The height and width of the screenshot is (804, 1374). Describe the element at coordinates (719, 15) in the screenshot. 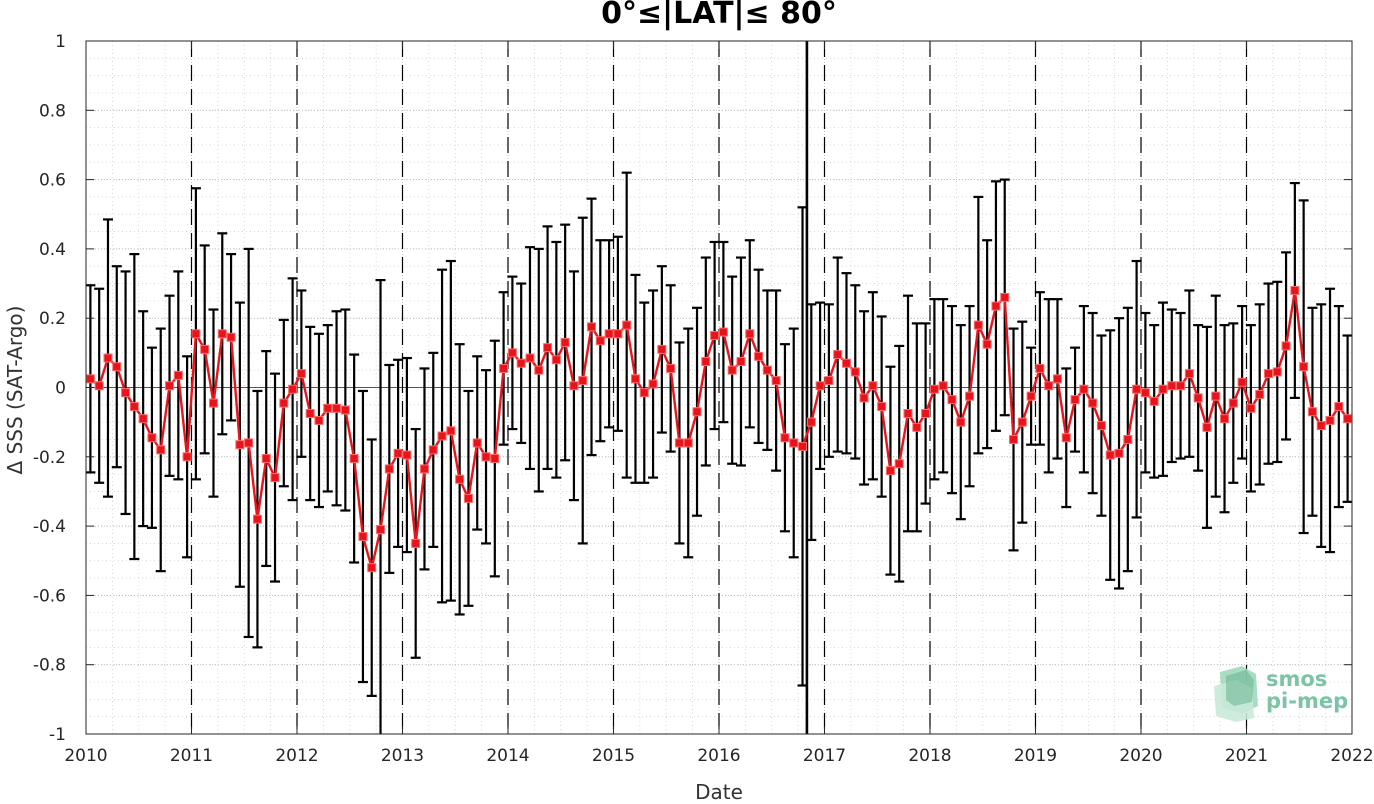

I see `chart-title: 0°≤|LAT|≤ 80°` at that location.